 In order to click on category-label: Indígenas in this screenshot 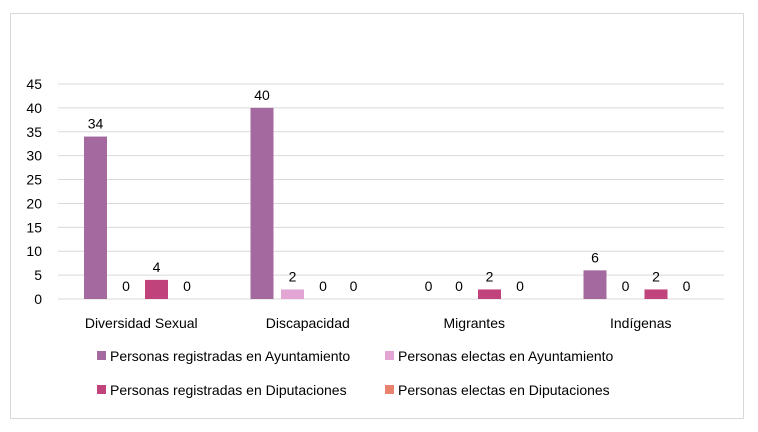, I will do `click(641, 323)`.